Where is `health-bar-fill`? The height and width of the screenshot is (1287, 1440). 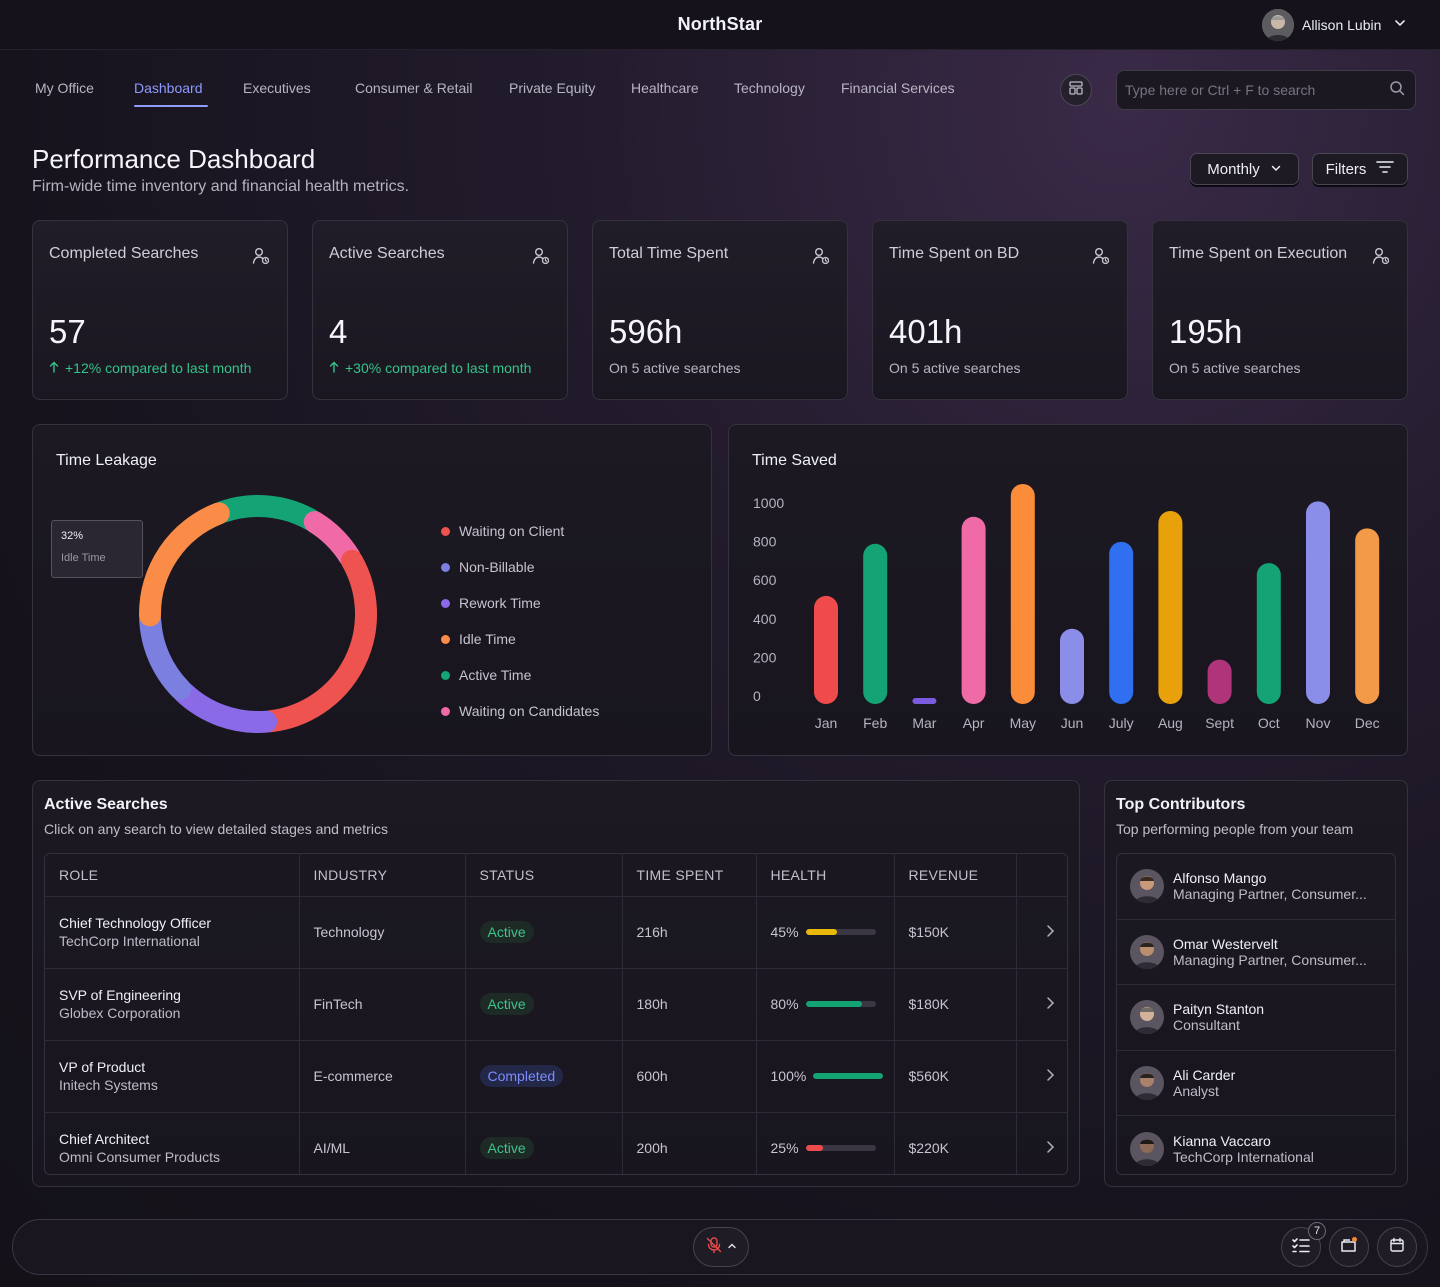 health-bar-fill is located at coordinates (833, 1004).